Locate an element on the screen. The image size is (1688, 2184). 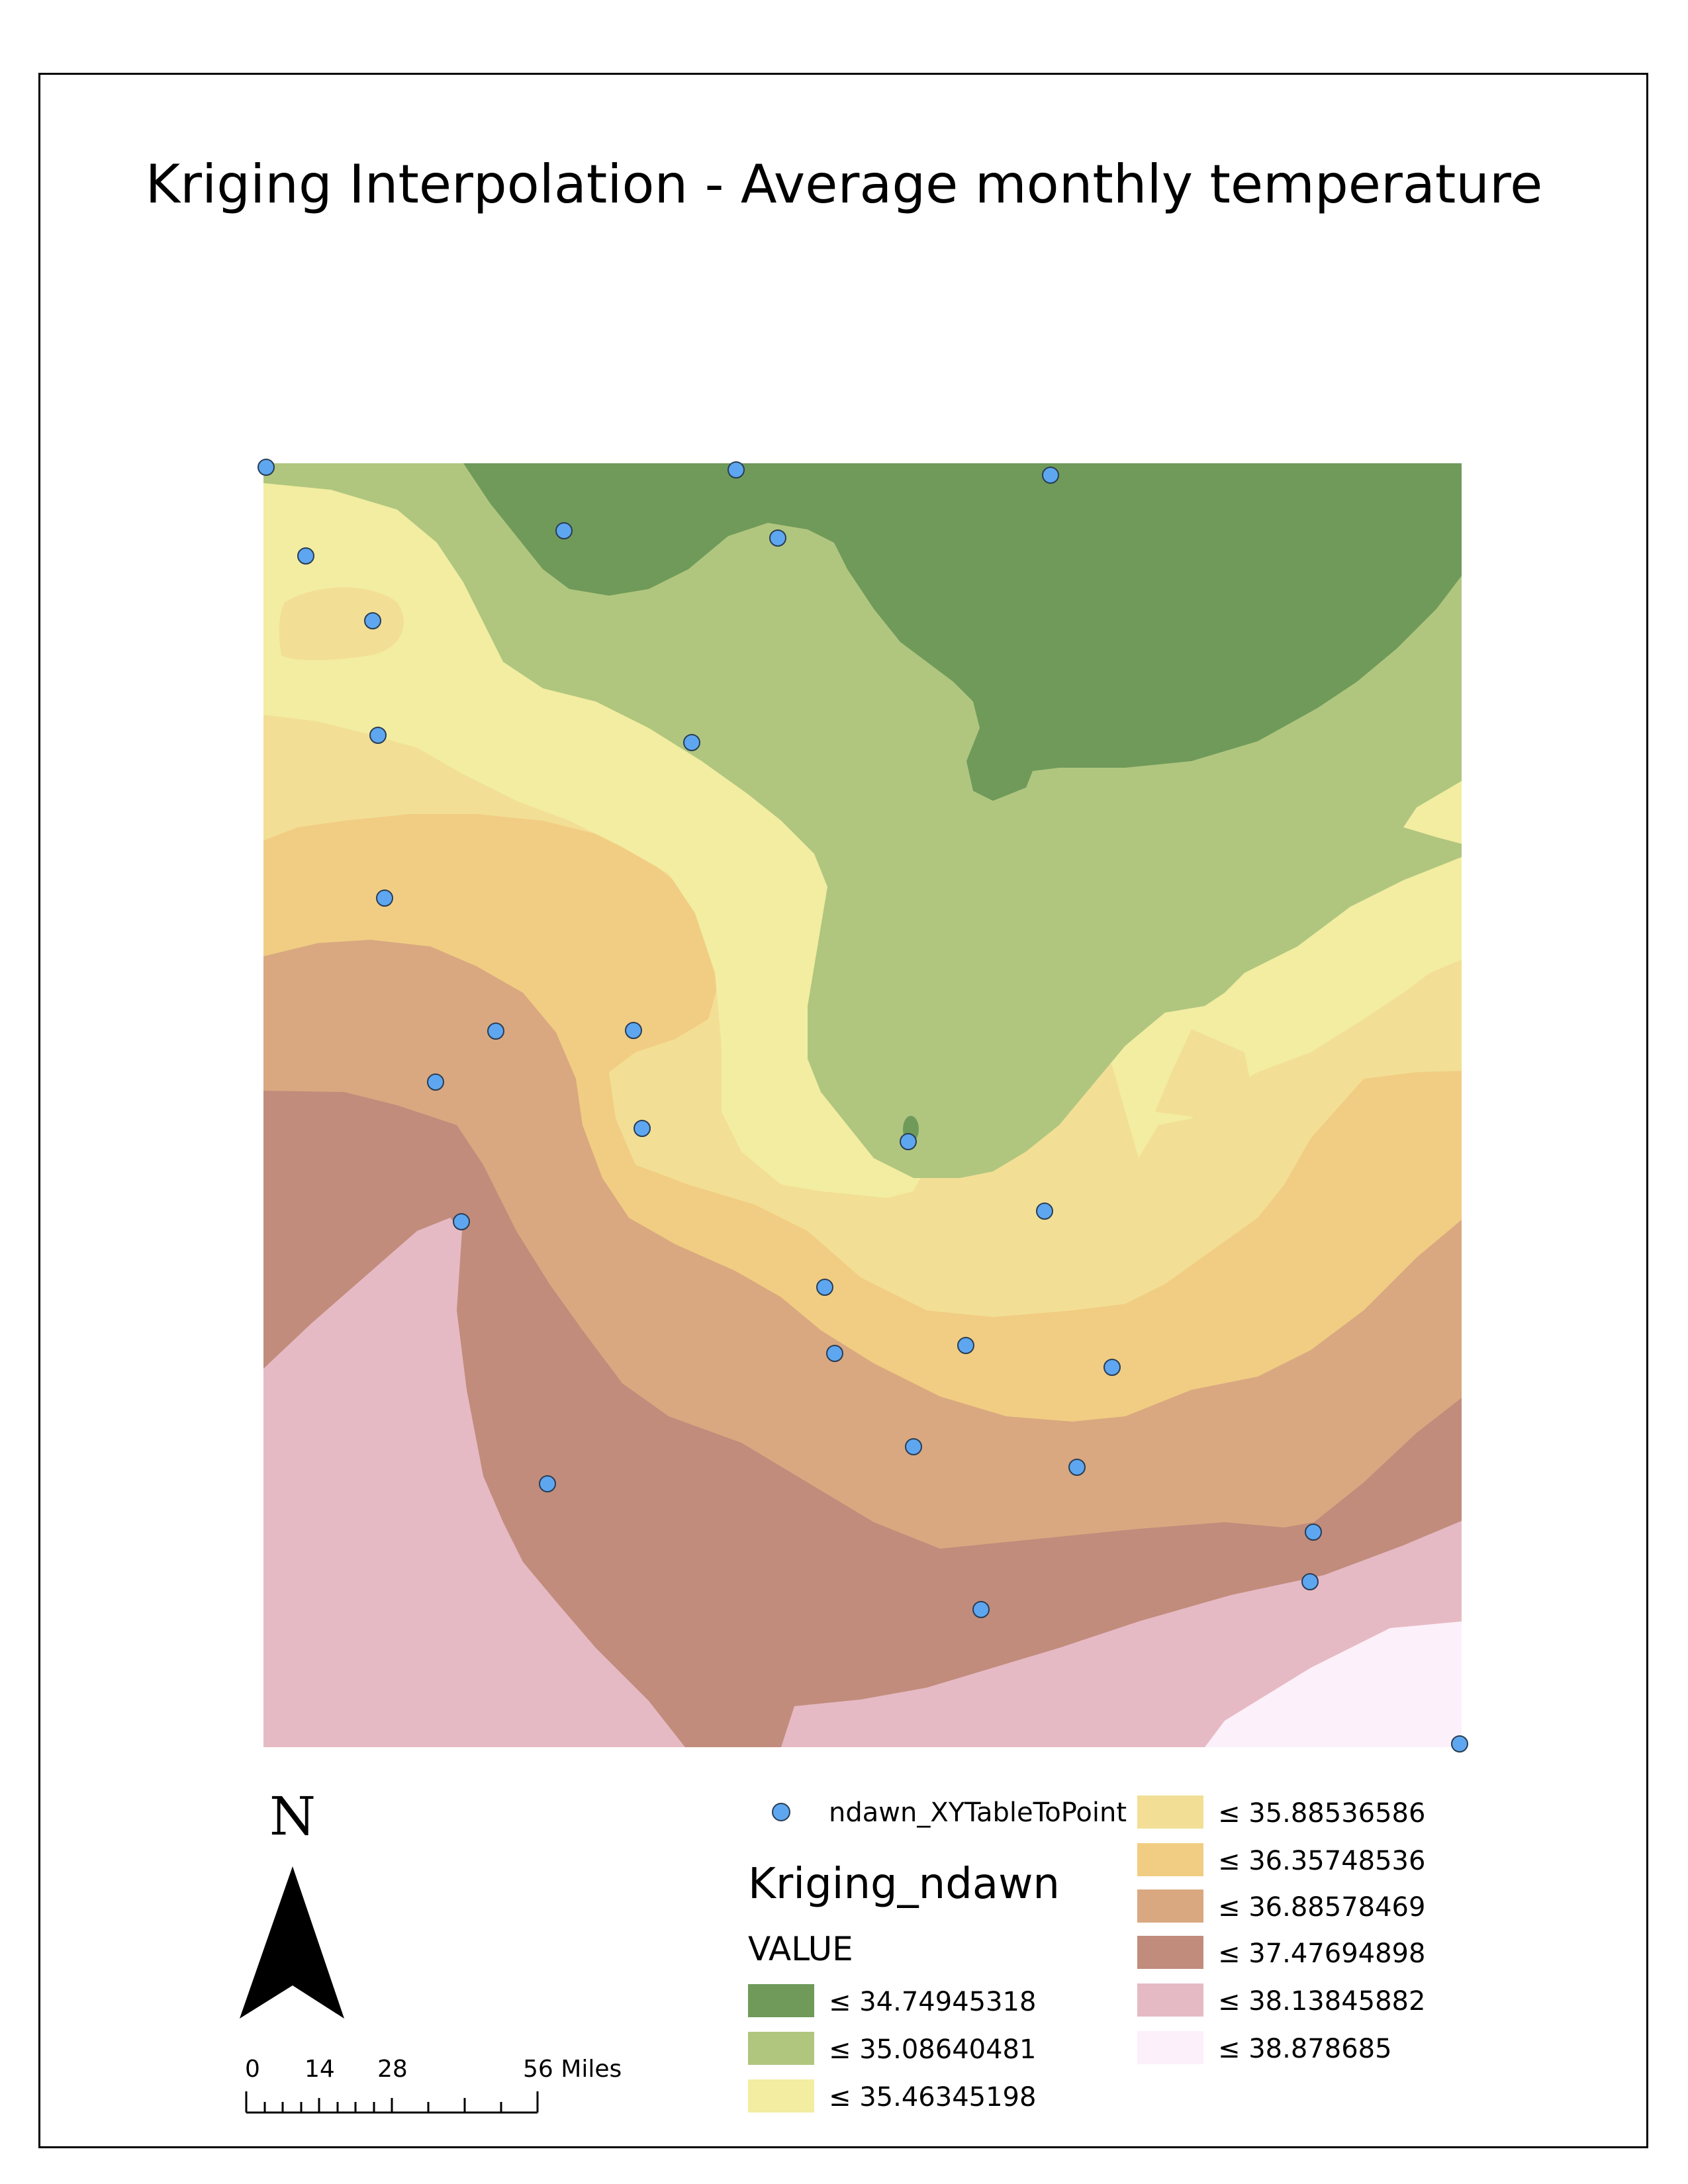
scale-label-14: 14 is located at coordinates (320, 2069).